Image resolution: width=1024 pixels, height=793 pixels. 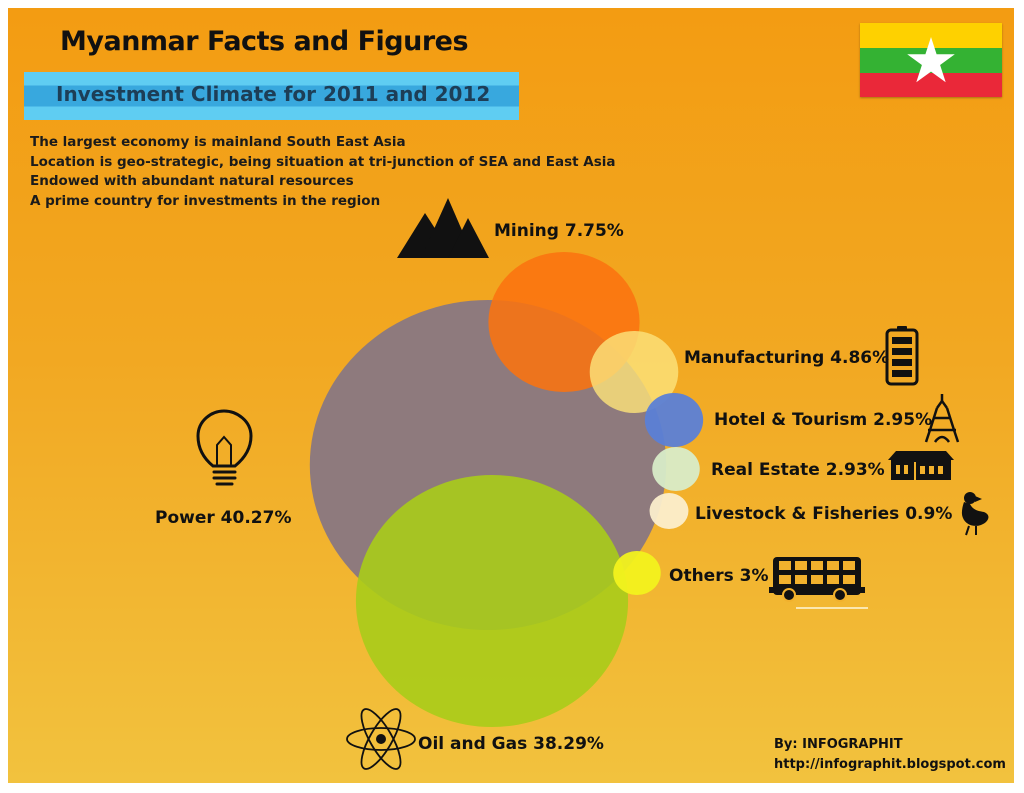 I want to click on mountains-icon, so click(x=443, y=228).